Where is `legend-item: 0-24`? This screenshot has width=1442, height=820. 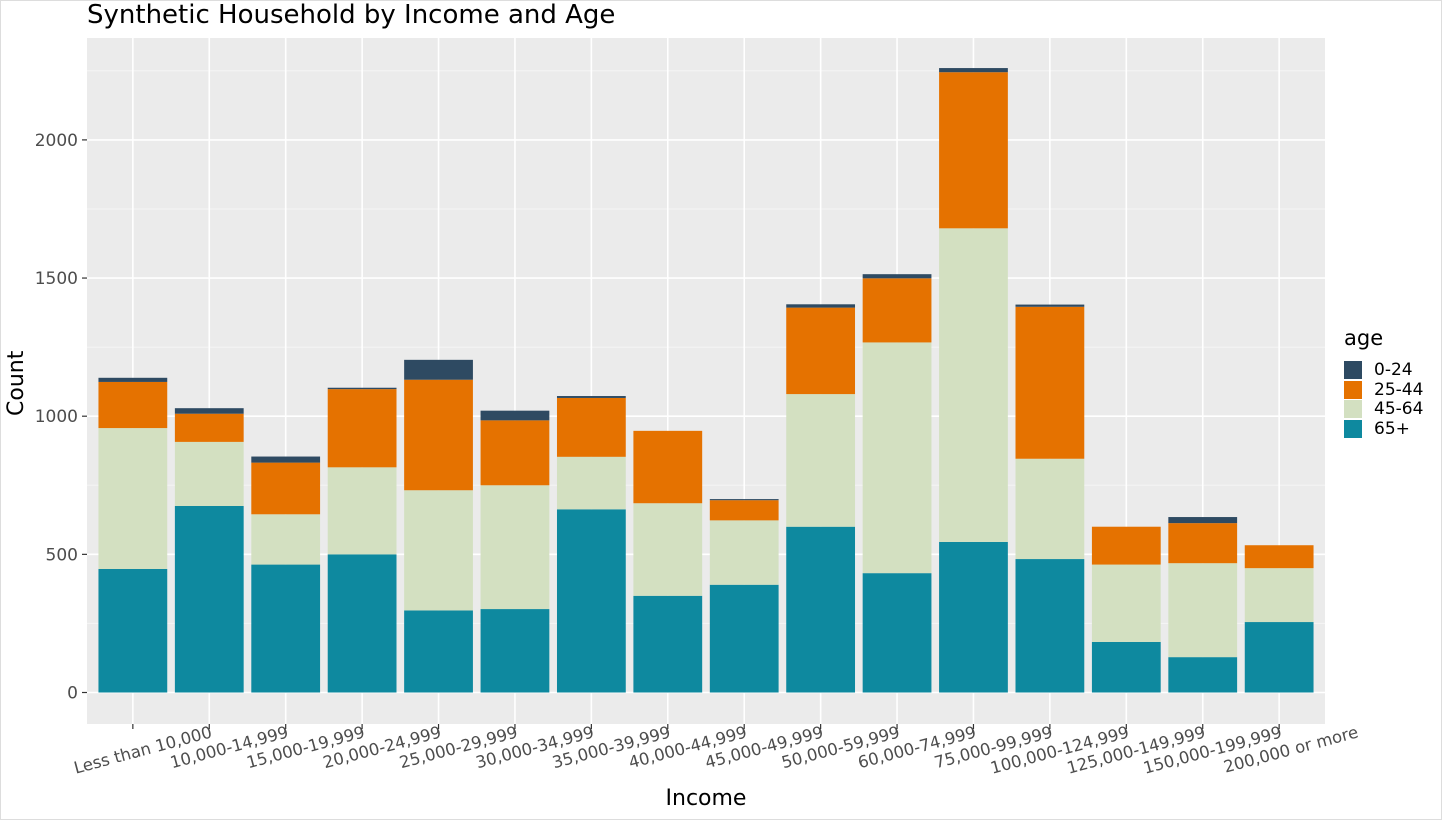
legend-item: 0-24 is located at coordinates (1383, 370).